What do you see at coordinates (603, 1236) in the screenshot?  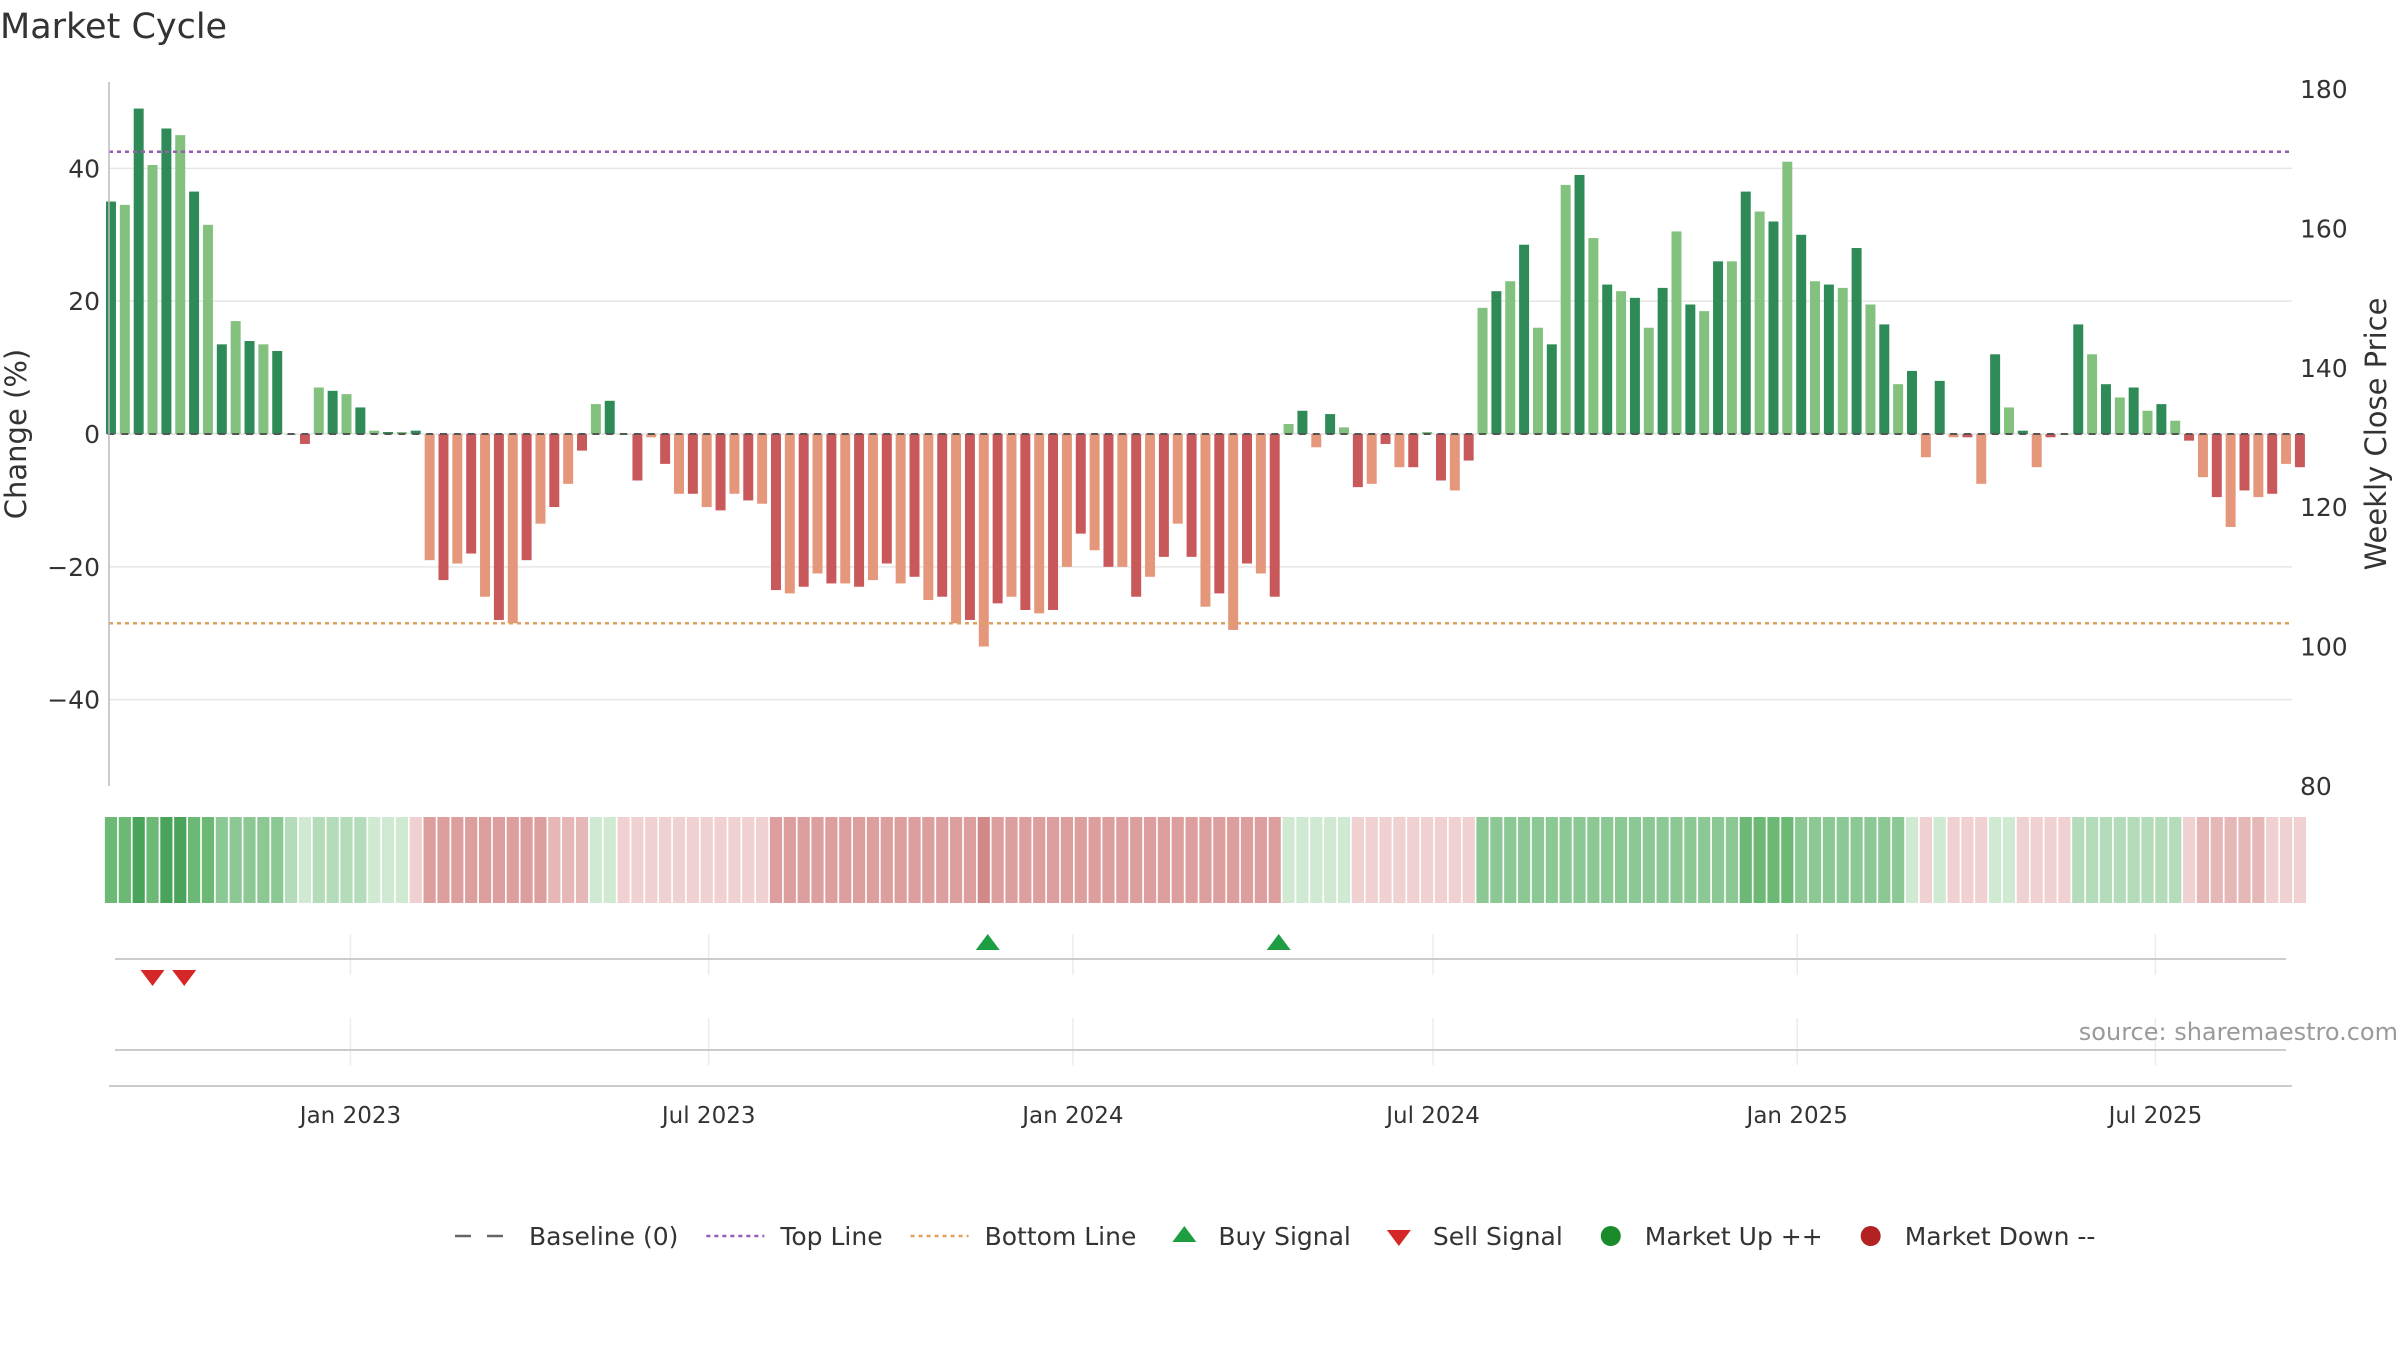 I see `legend-label: Baseline (0)` at bounding box center [603, 1236].